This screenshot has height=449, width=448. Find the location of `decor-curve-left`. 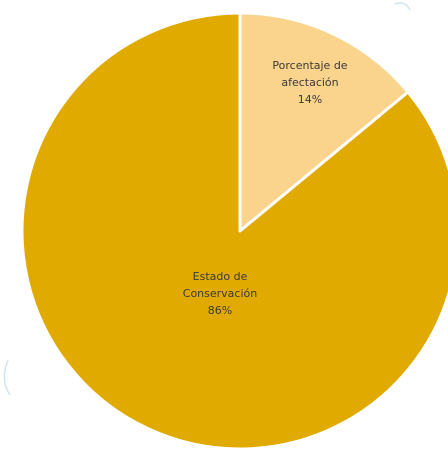

decor-curve-left is located at coordinates (7, 377).